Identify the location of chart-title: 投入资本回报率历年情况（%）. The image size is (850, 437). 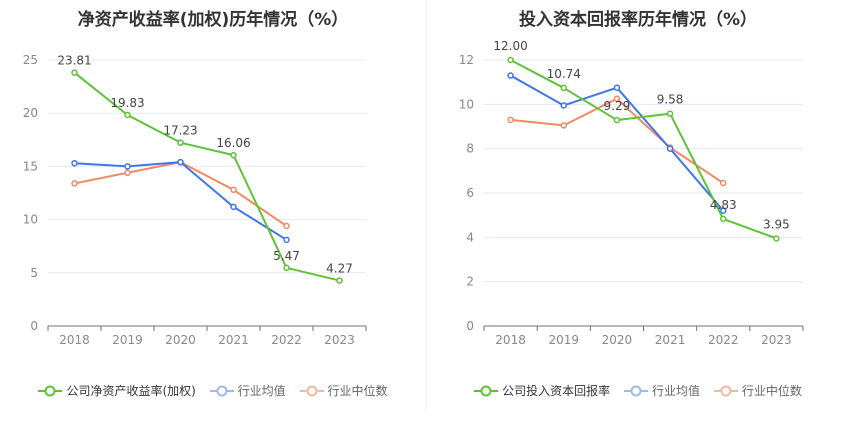
(638, 20).